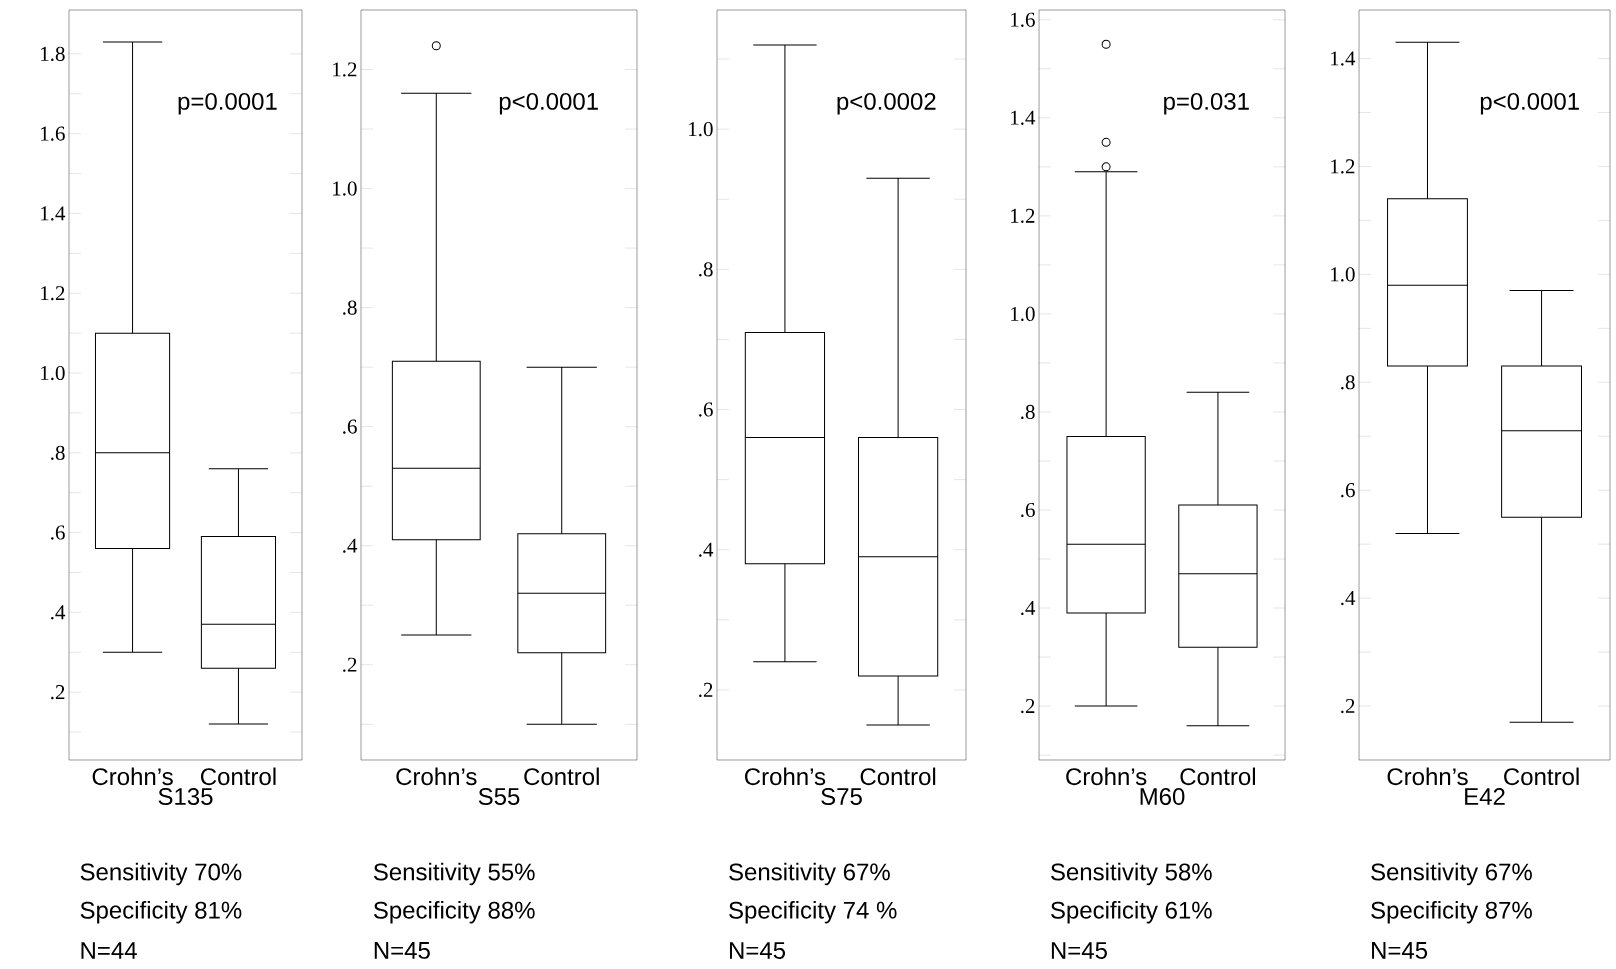  What do you see at coordinates (886, 103) in the screenshot?
I see `annotation: p<0.0002` at bounding box center [886, 103].